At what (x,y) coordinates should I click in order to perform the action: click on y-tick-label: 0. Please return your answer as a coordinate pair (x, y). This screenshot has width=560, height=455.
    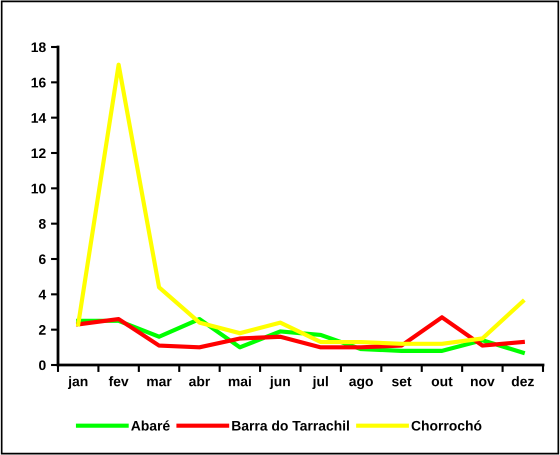
    Looking at the image, I should click on (42, 365).